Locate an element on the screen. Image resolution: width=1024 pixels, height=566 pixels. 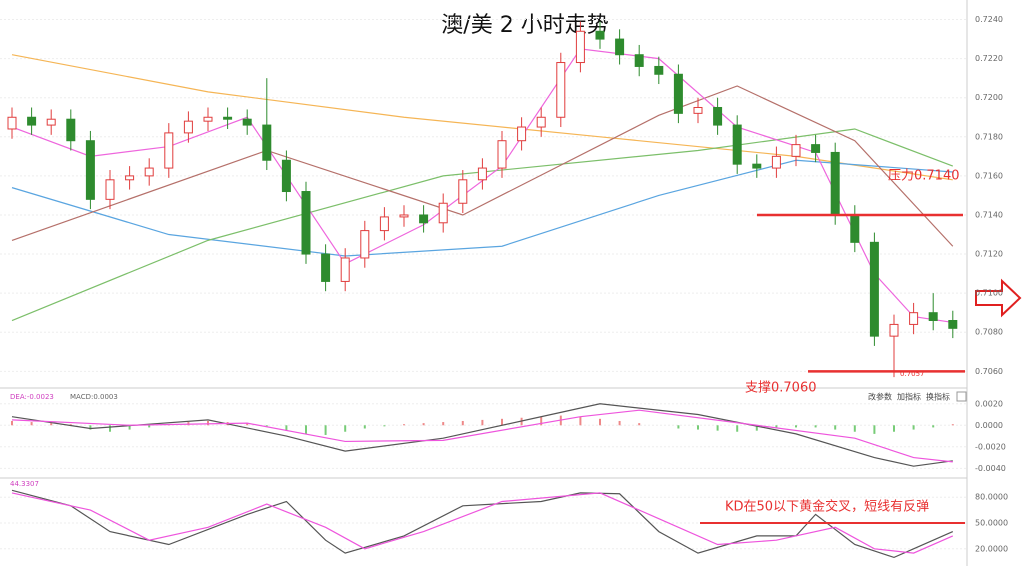
y-tick-label: 0.7180 is located at coordinates (989, 136).